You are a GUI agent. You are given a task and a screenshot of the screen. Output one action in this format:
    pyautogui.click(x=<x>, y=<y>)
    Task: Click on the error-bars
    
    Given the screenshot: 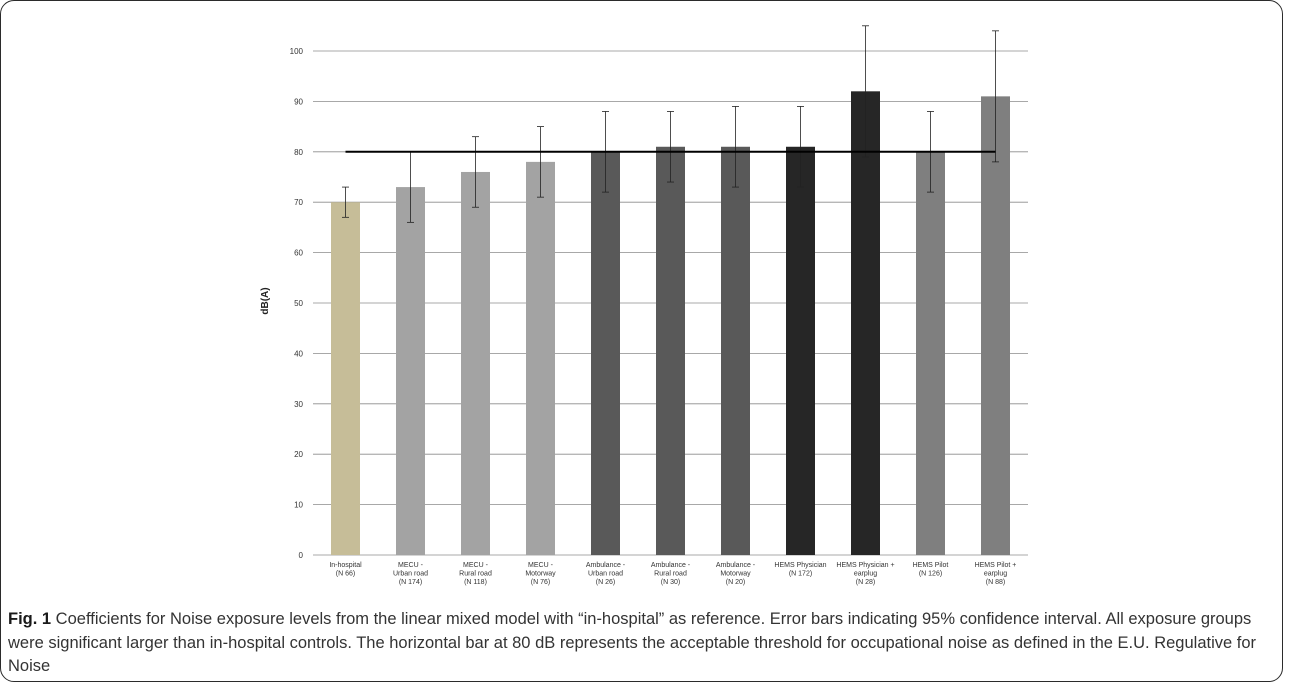 What is the action you would take?
    pyautogui.click(x=670, y=124)
    